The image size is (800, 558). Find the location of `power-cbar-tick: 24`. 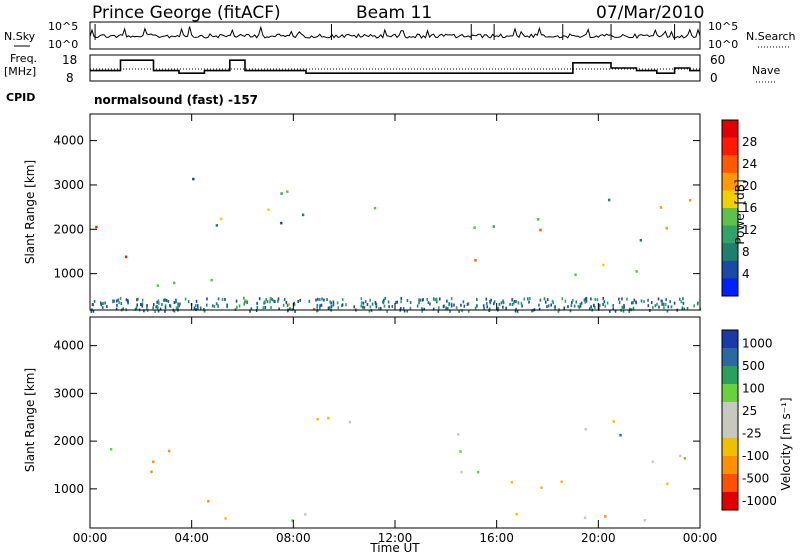

power-cbar-tick: 24 is located at coordinates (749, 164).